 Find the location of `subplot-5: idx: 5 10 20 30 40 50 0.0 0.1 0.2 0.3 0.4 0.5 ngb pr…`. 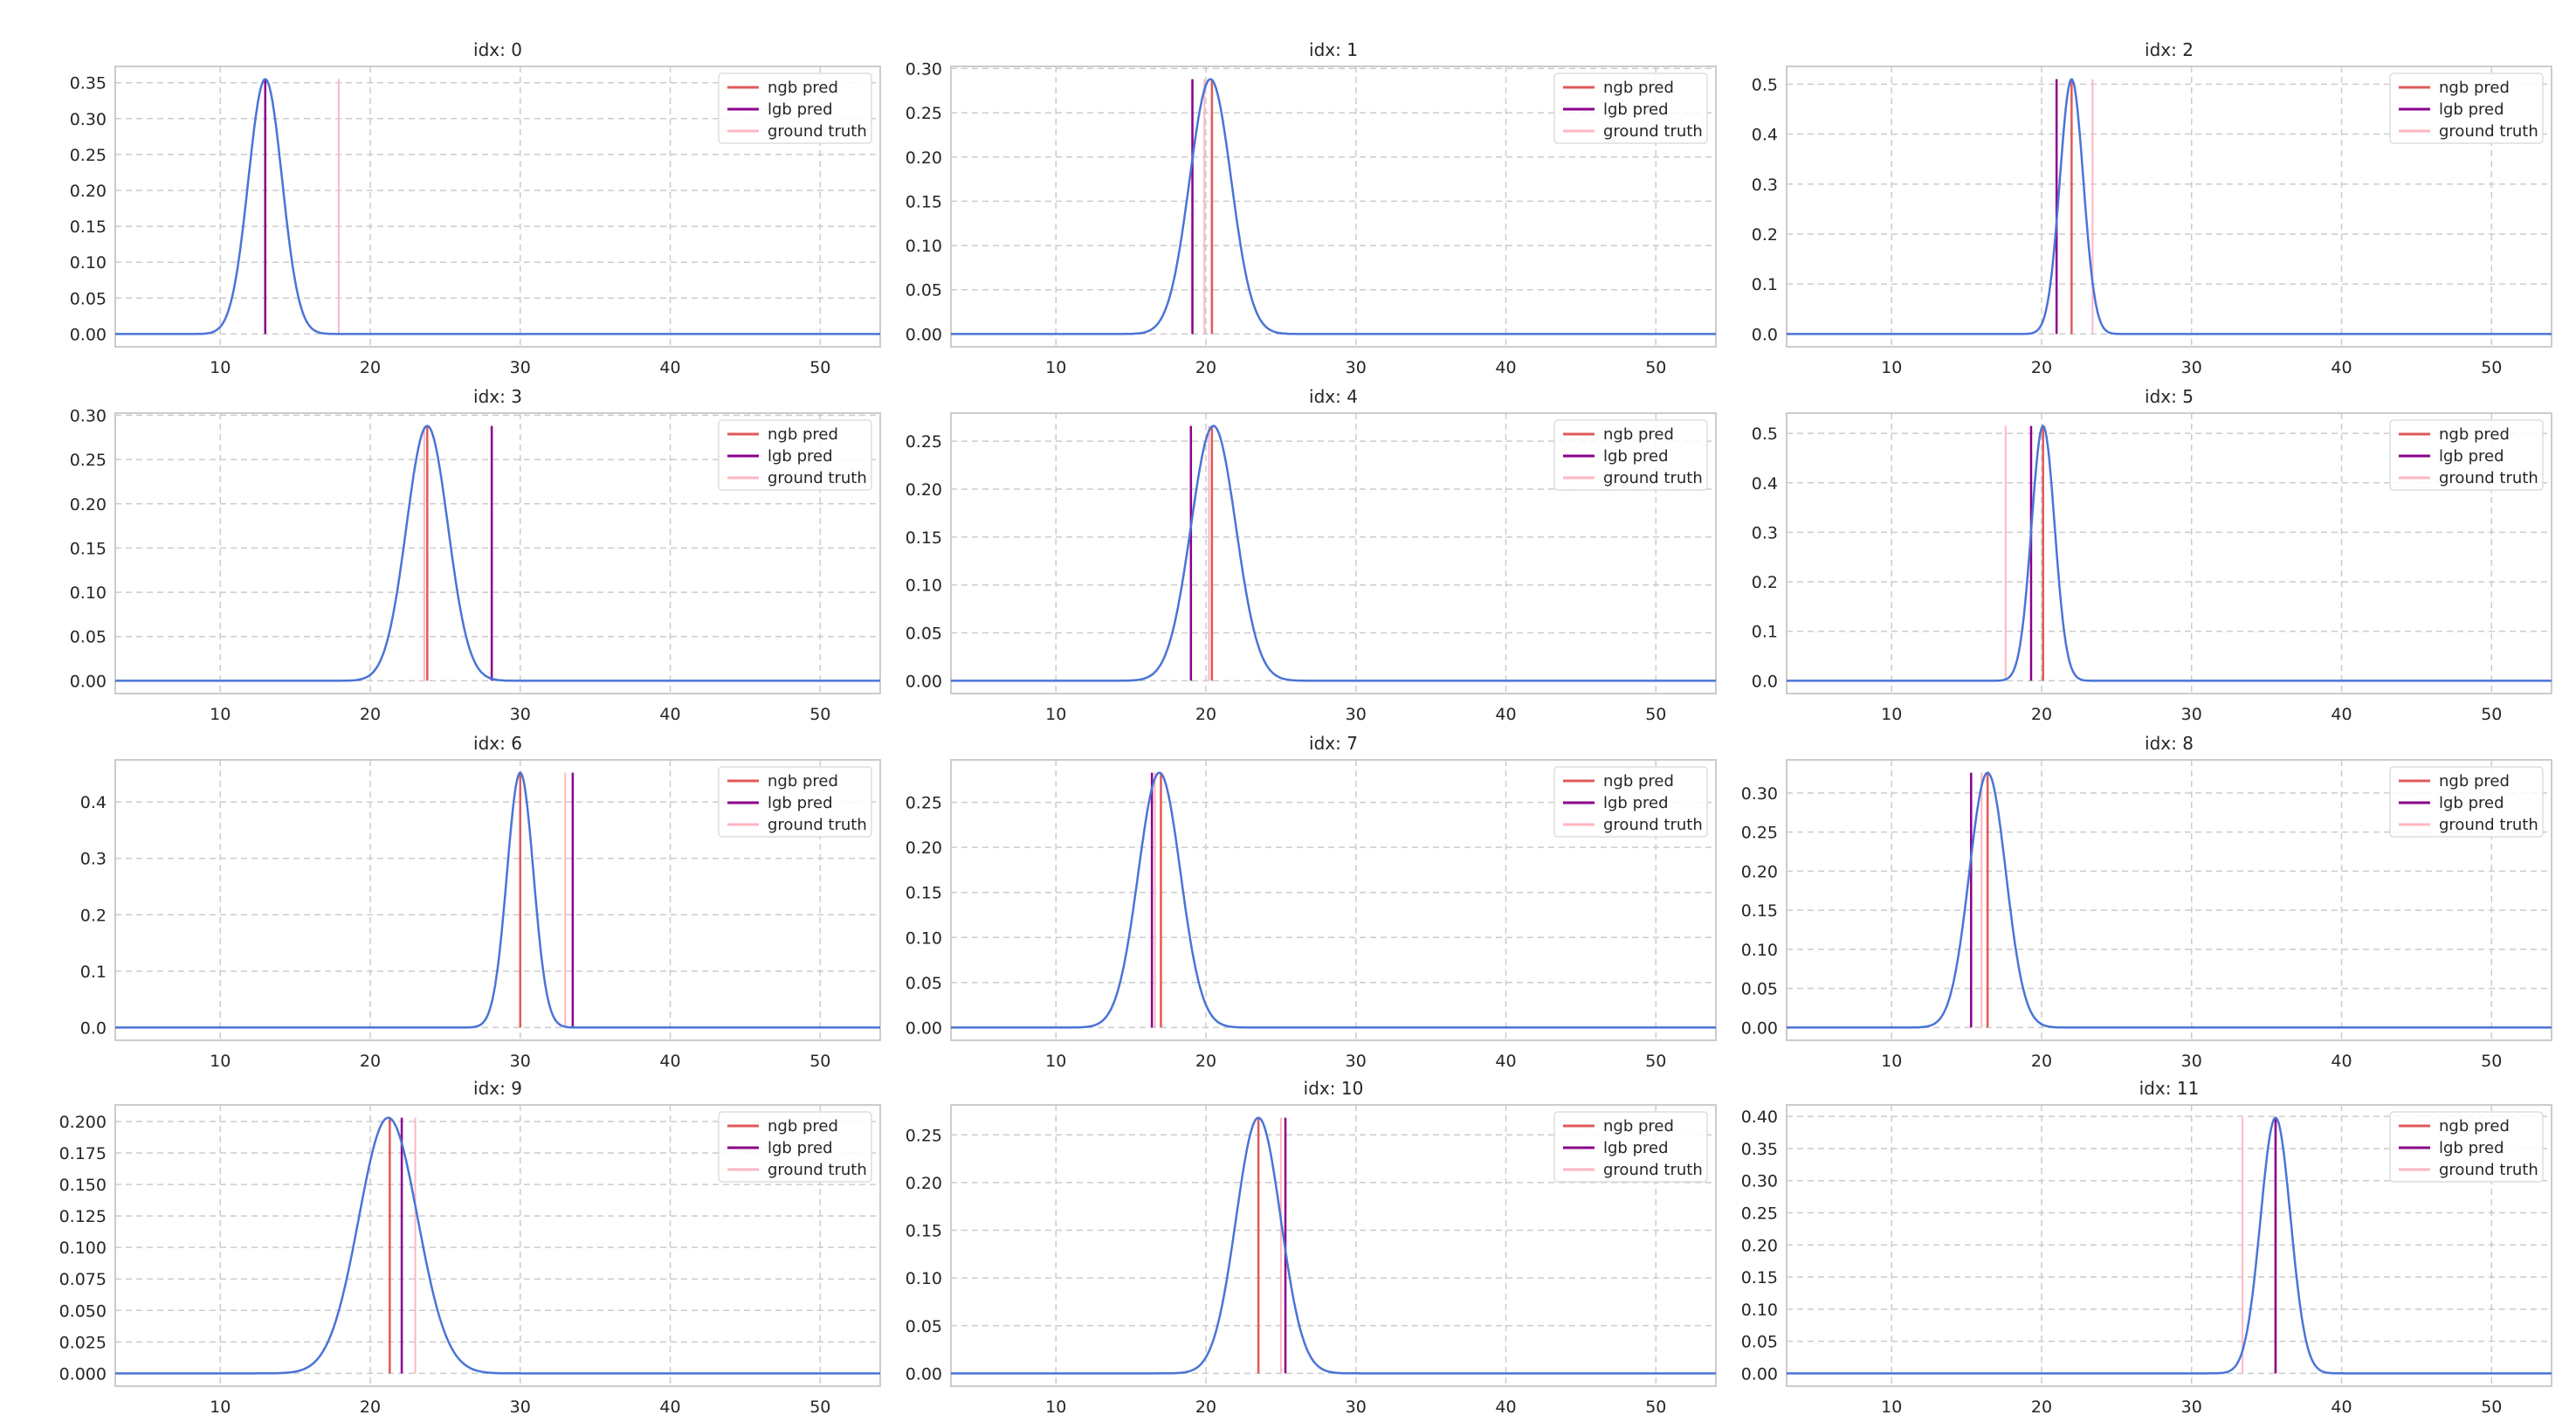

subplot-5: idx: 5 10 20 30 40 50 0.0 0.1 0.2 0.3 0.4 0.5 ngb pr… is located at coordinates (2152, 555).